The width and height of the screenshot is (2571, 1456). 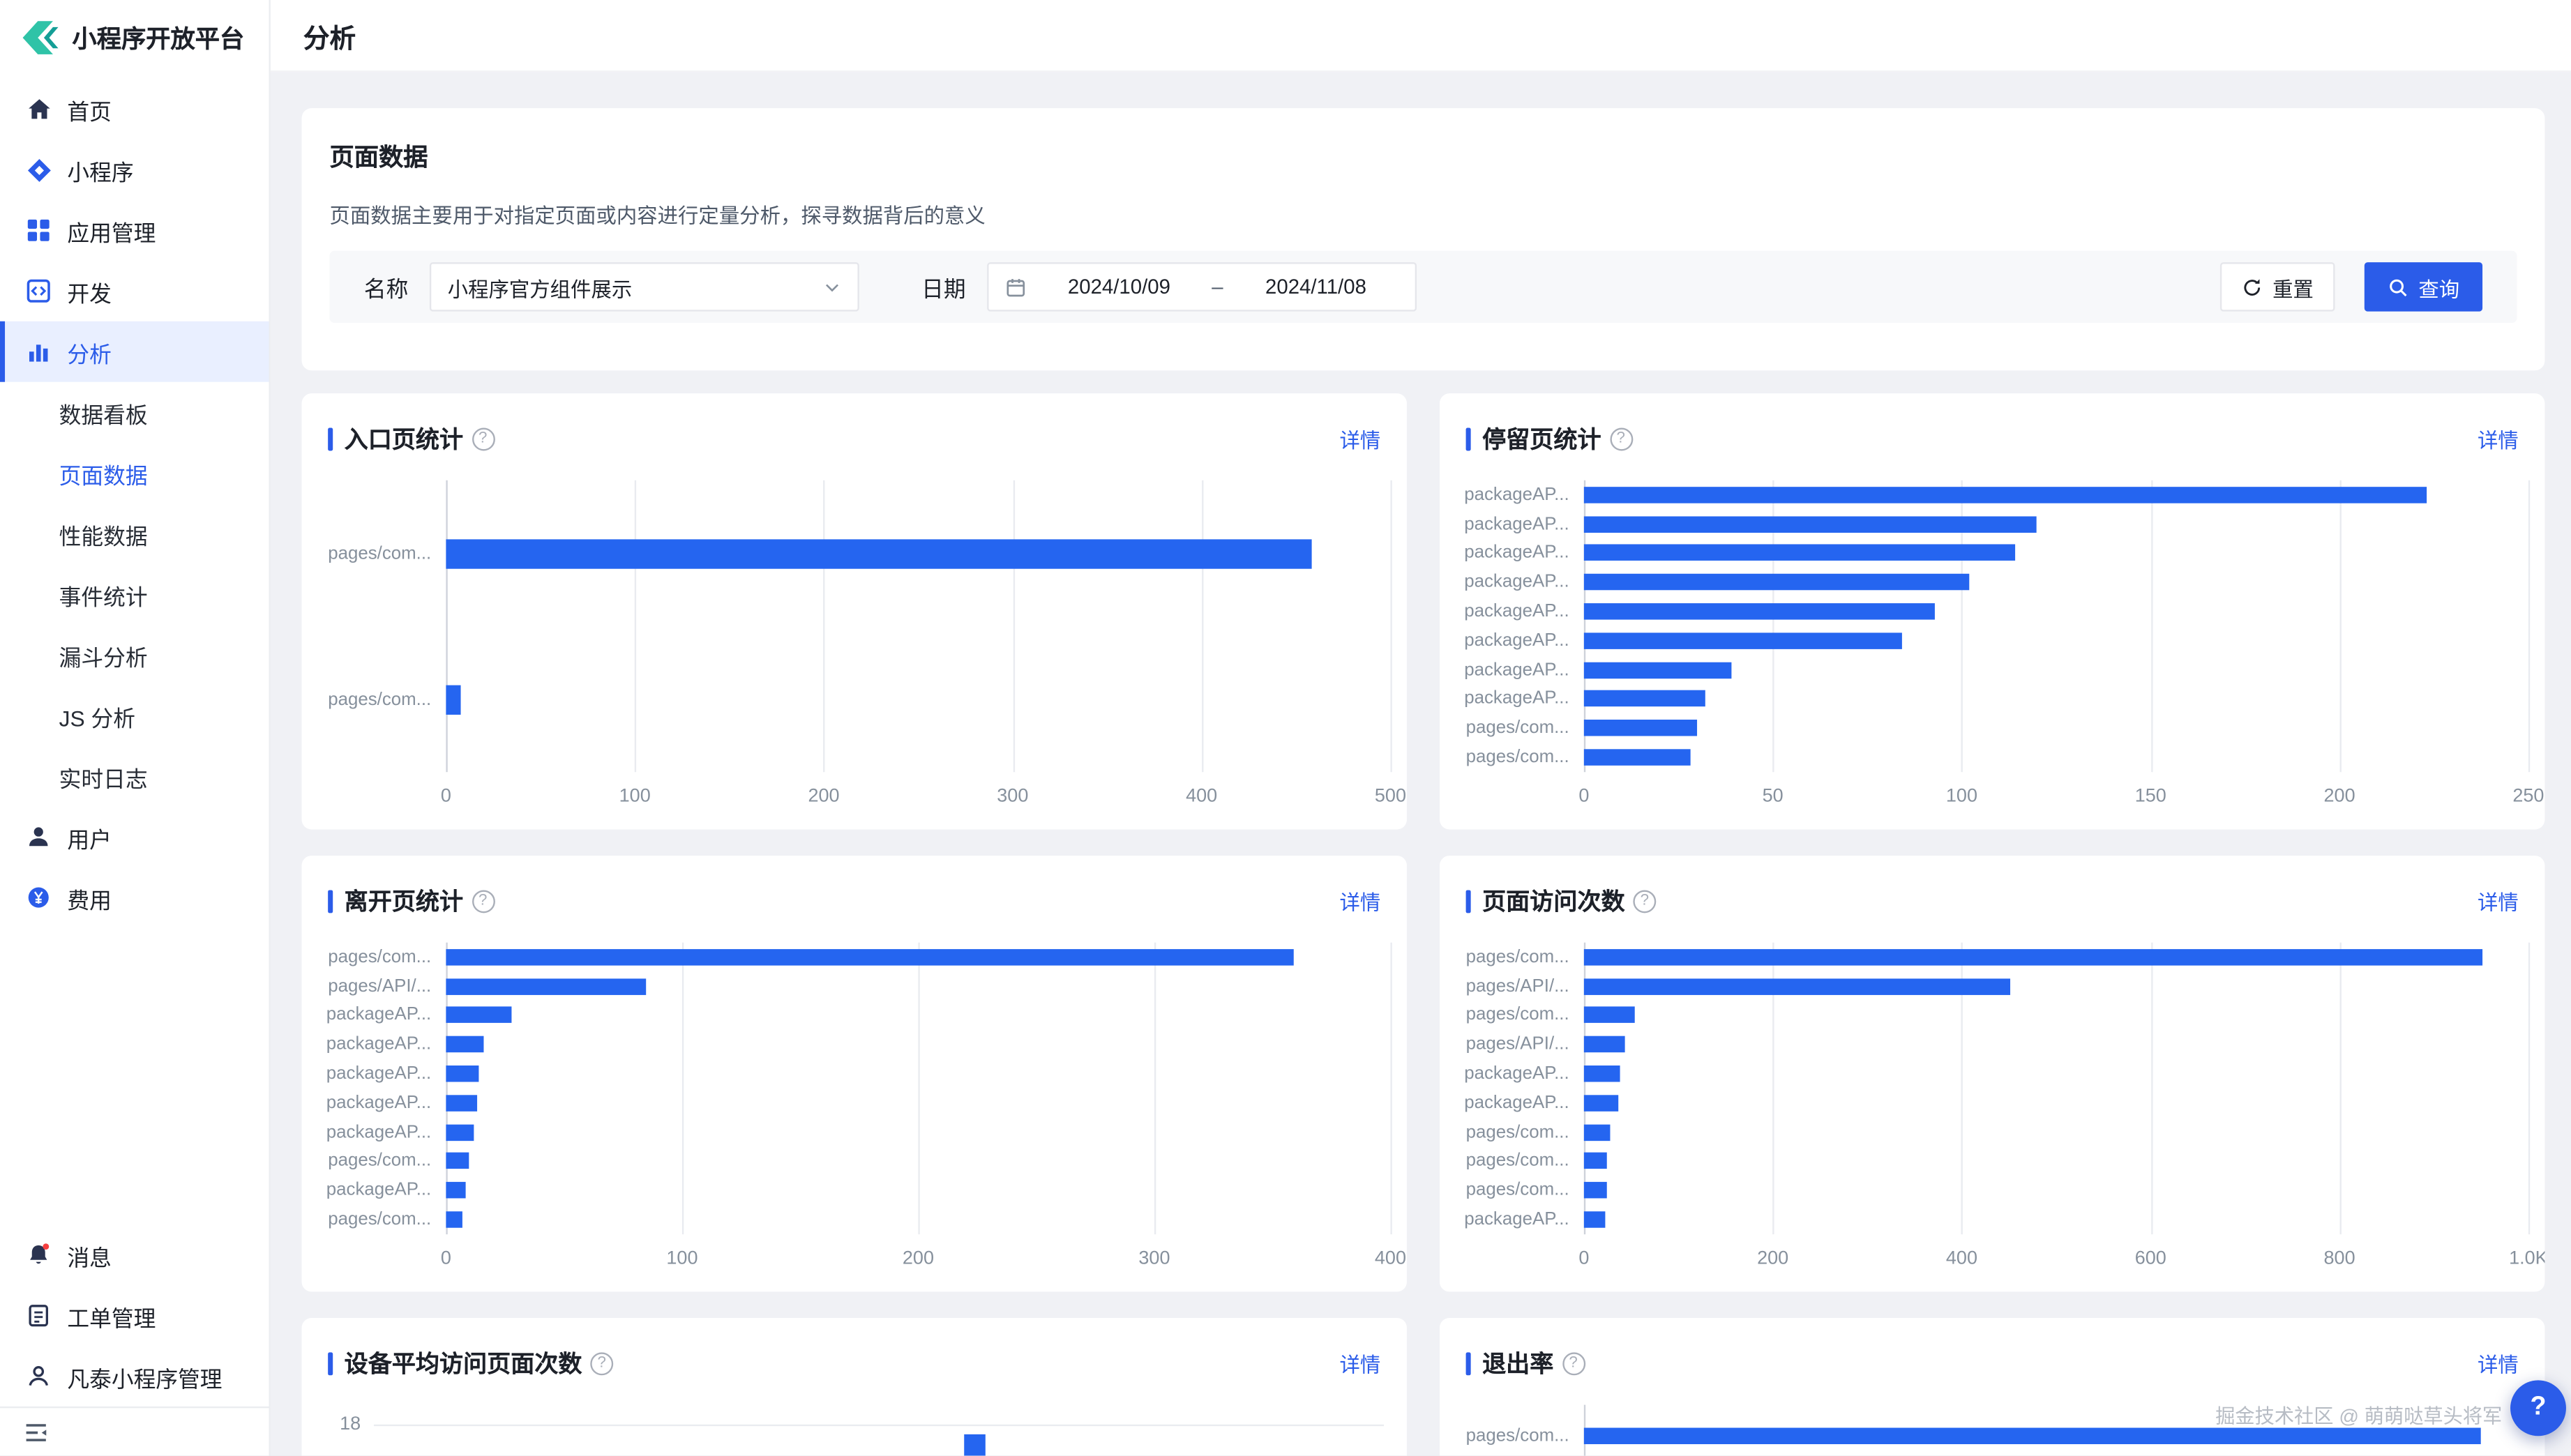 I want to click on sidebar-subitem-performance-data: 性能数据, so click(x=134, y=533).